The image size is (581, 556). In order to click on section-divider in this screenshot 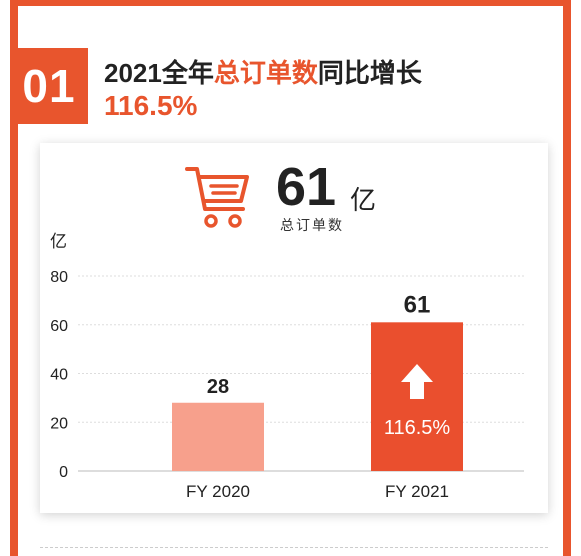, I will do `click(294, 547)`.